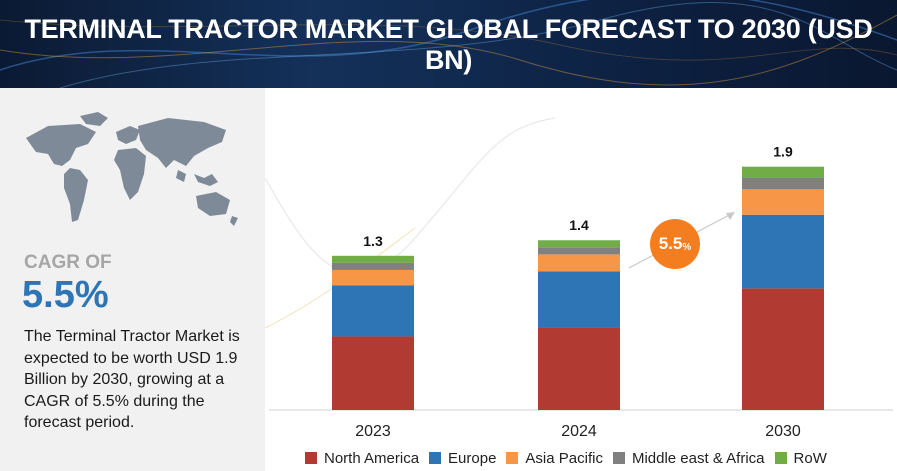 The image size is (897, 471). I want to click on legend-label: Asia Pacific, so click(564, 458).